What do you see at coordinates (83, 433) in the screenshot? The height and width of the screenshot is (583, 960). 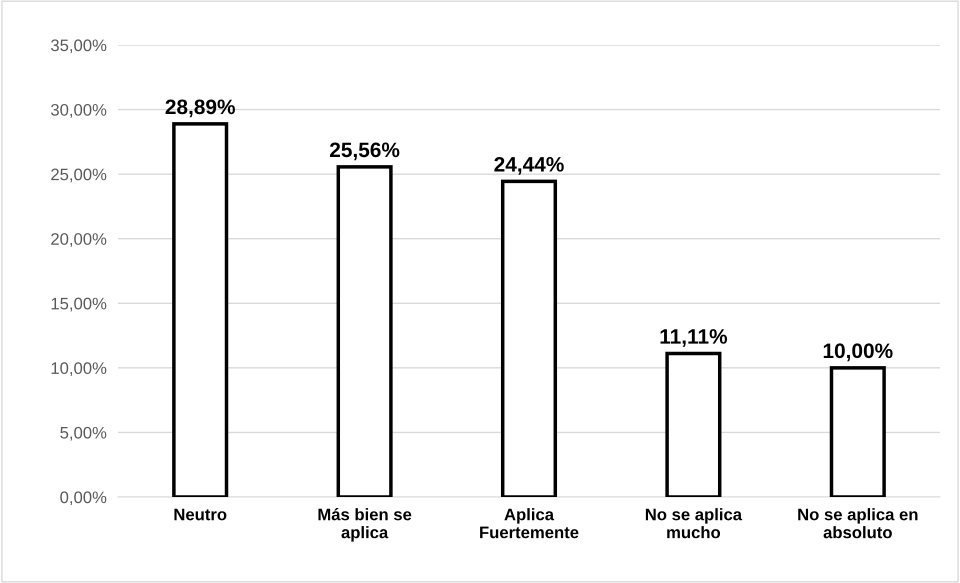 I see `y-tick-label: 5,00%` at bounding box center [83, 433].